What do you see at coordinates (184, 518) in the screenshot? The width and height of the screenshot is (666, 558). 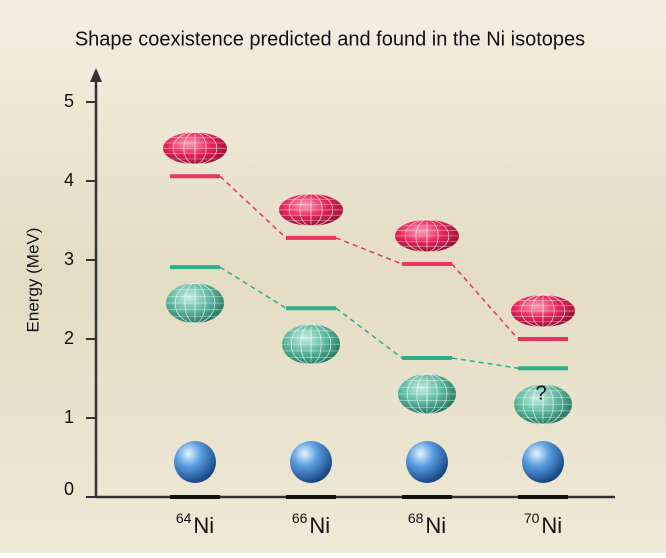 I see `mass-number: 64` at bounding box center [184, 518].